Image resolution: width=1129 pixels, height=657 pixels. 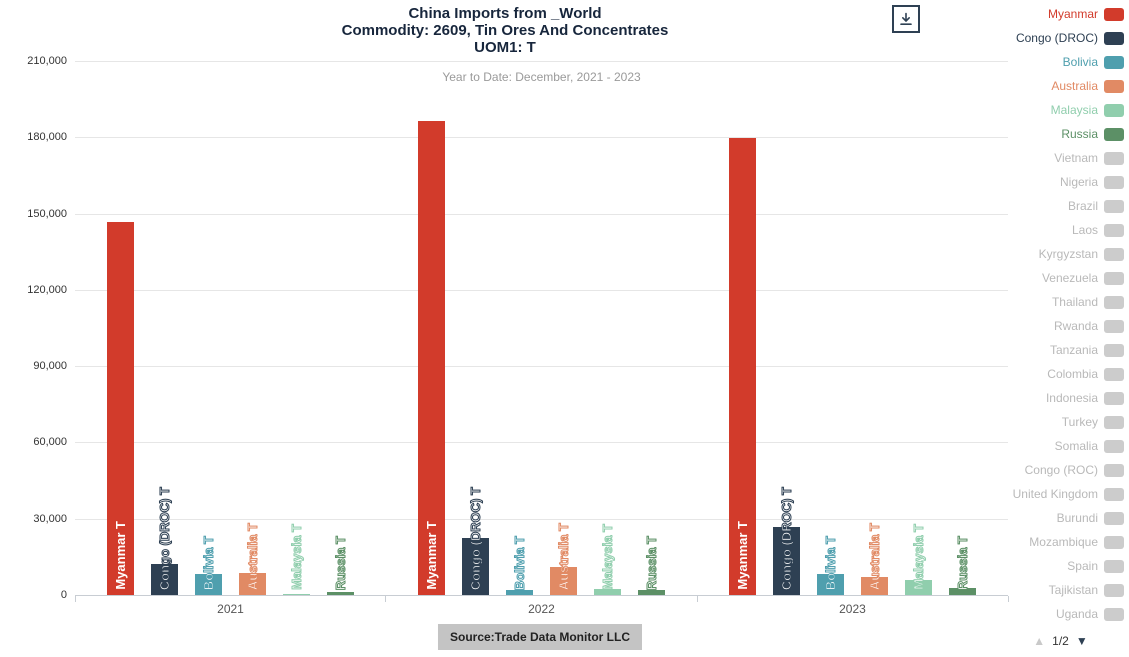 What do you see at coordinates (830, 329) in the screenshot?
I see `barwrap-bolivia-2023: Bolivia T` at bounding box center [830, 329].